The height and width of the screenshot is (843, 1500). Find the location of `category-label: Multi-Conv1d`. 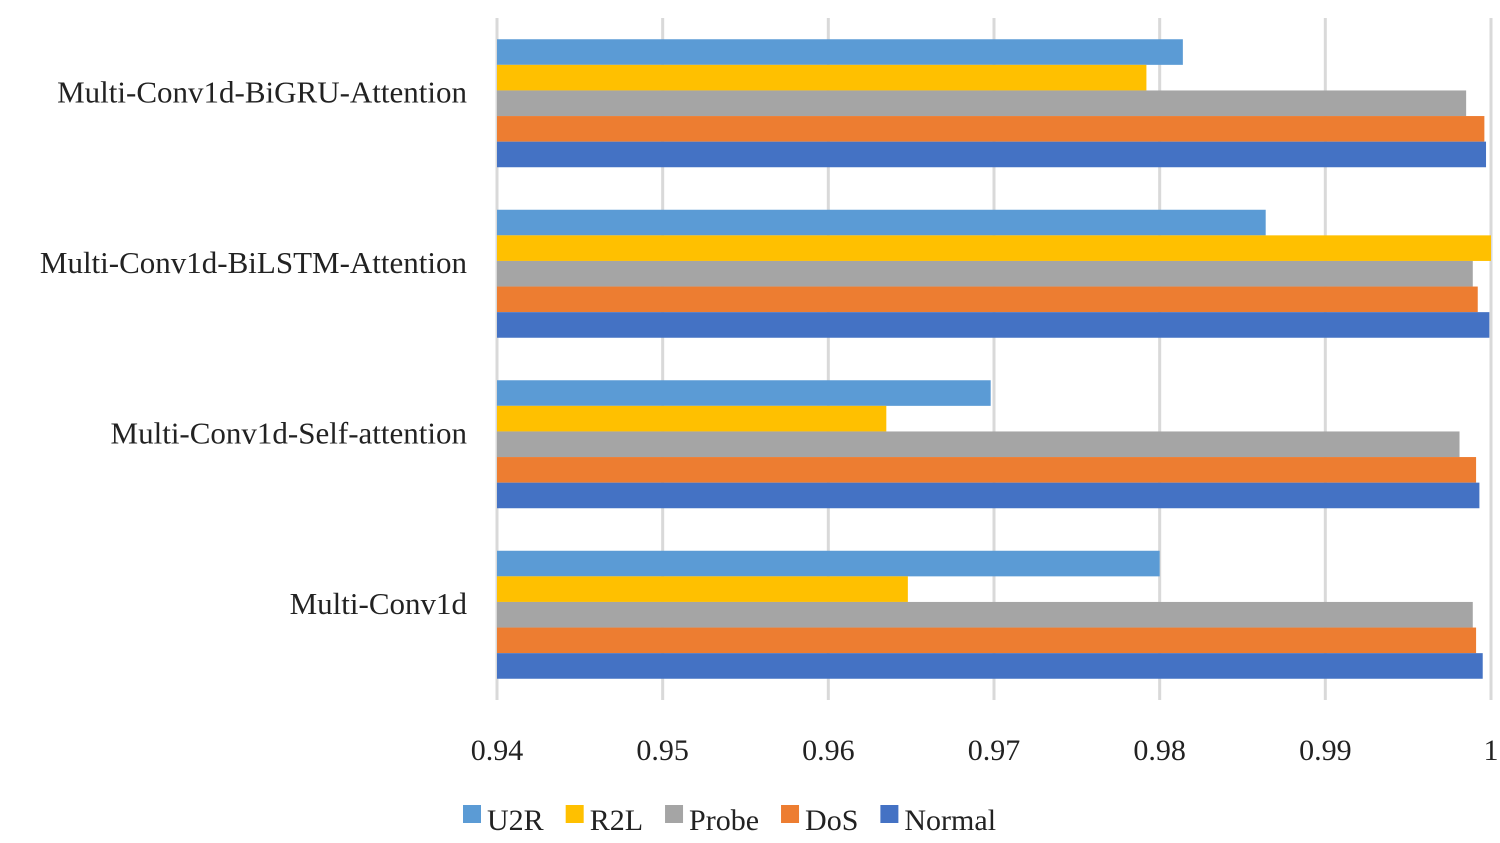

category-label: Multi-Conv1d is located at coordinates (379, 603).